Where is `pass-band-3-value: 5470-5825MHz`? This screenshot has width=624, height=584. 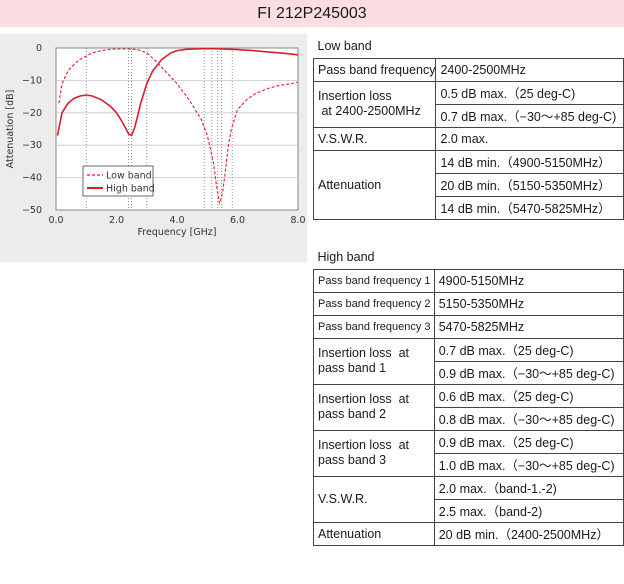
pass-band-3-value: 5470-5825MHz is located at coordinates (528, 326).